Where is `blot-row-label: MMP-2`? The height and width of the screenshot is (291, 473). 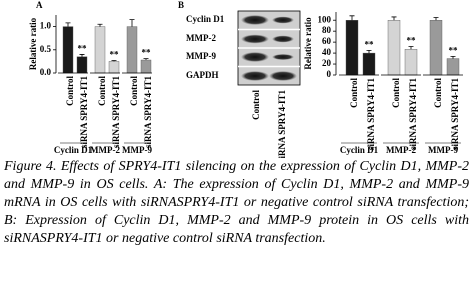
blot-row-label: MMP-2 is located at coordinates (201, 38).